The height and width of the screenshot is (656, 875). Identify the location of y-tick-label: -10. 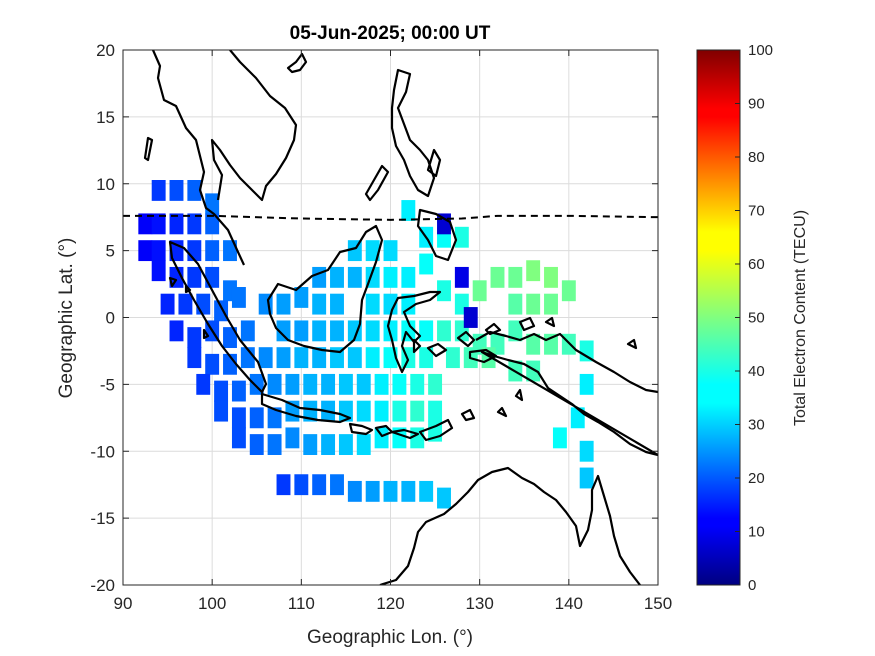
(102, 451).